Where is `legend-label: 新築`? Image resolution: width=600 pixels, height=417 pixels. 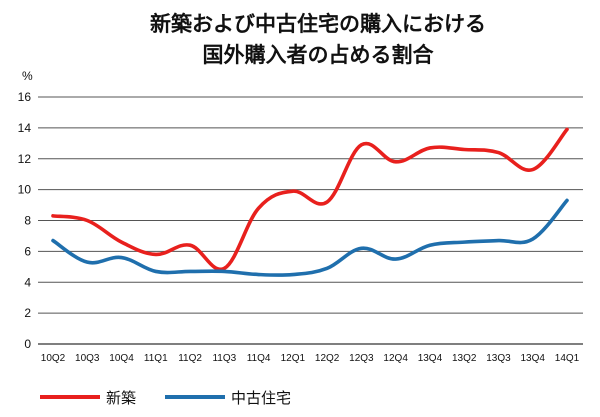
legend-label: 新築 is located at coordinates (121, 398).